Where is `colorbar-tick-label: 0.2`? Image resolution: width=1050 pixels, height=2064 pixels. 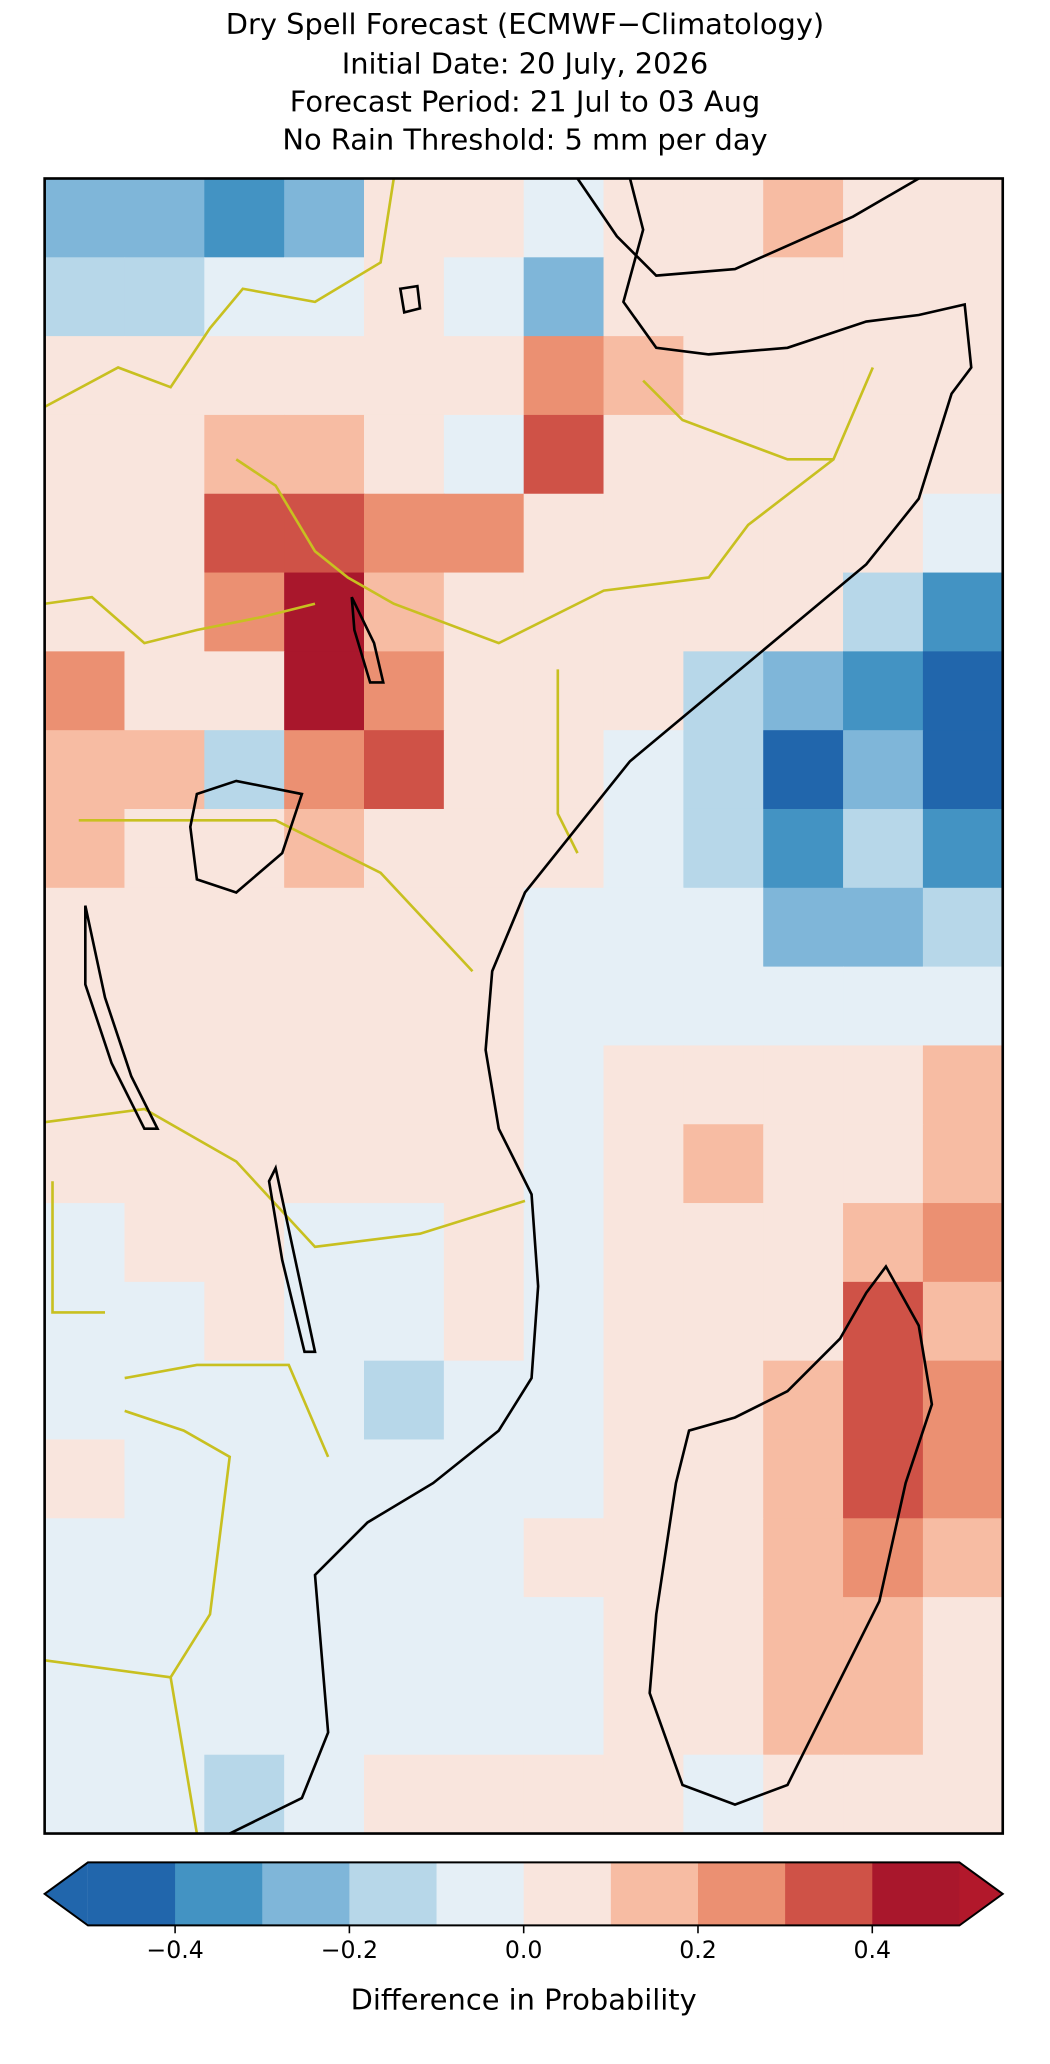 colorbar-tick-label: 0.2 is located at coordinates (698, 1950).